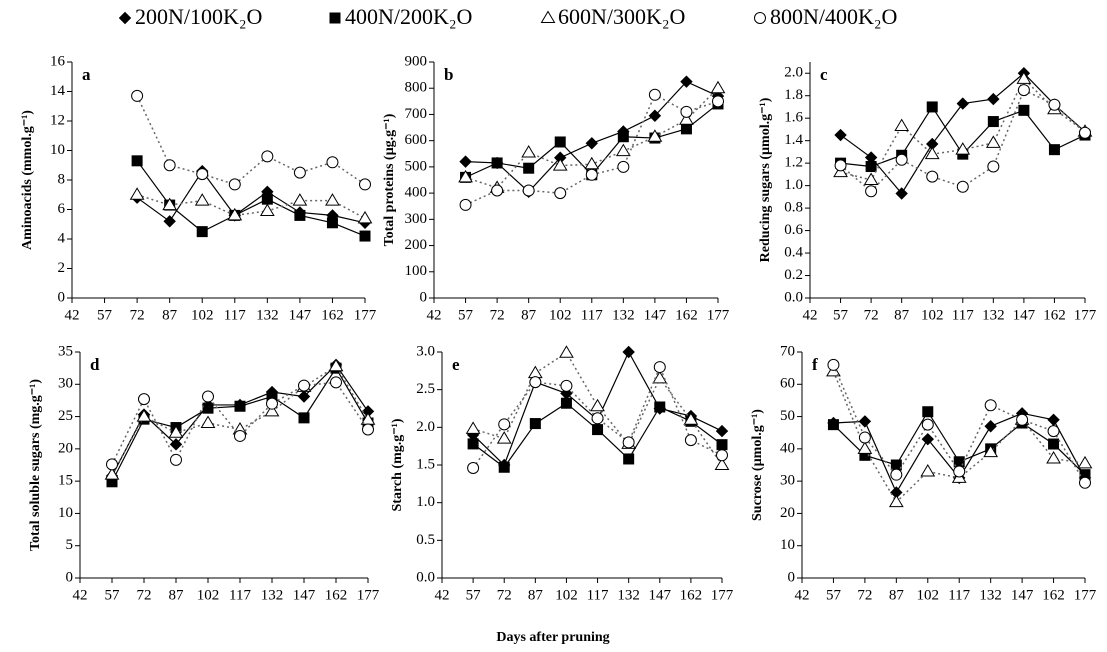 Image resolution: width=1107 pixels, height=652 pixels. Describe the element at coordinates (765, 179) in the screenshot. I see `y-axis-label: Reducing sugars (µmol.g⁻¹)` at that location.